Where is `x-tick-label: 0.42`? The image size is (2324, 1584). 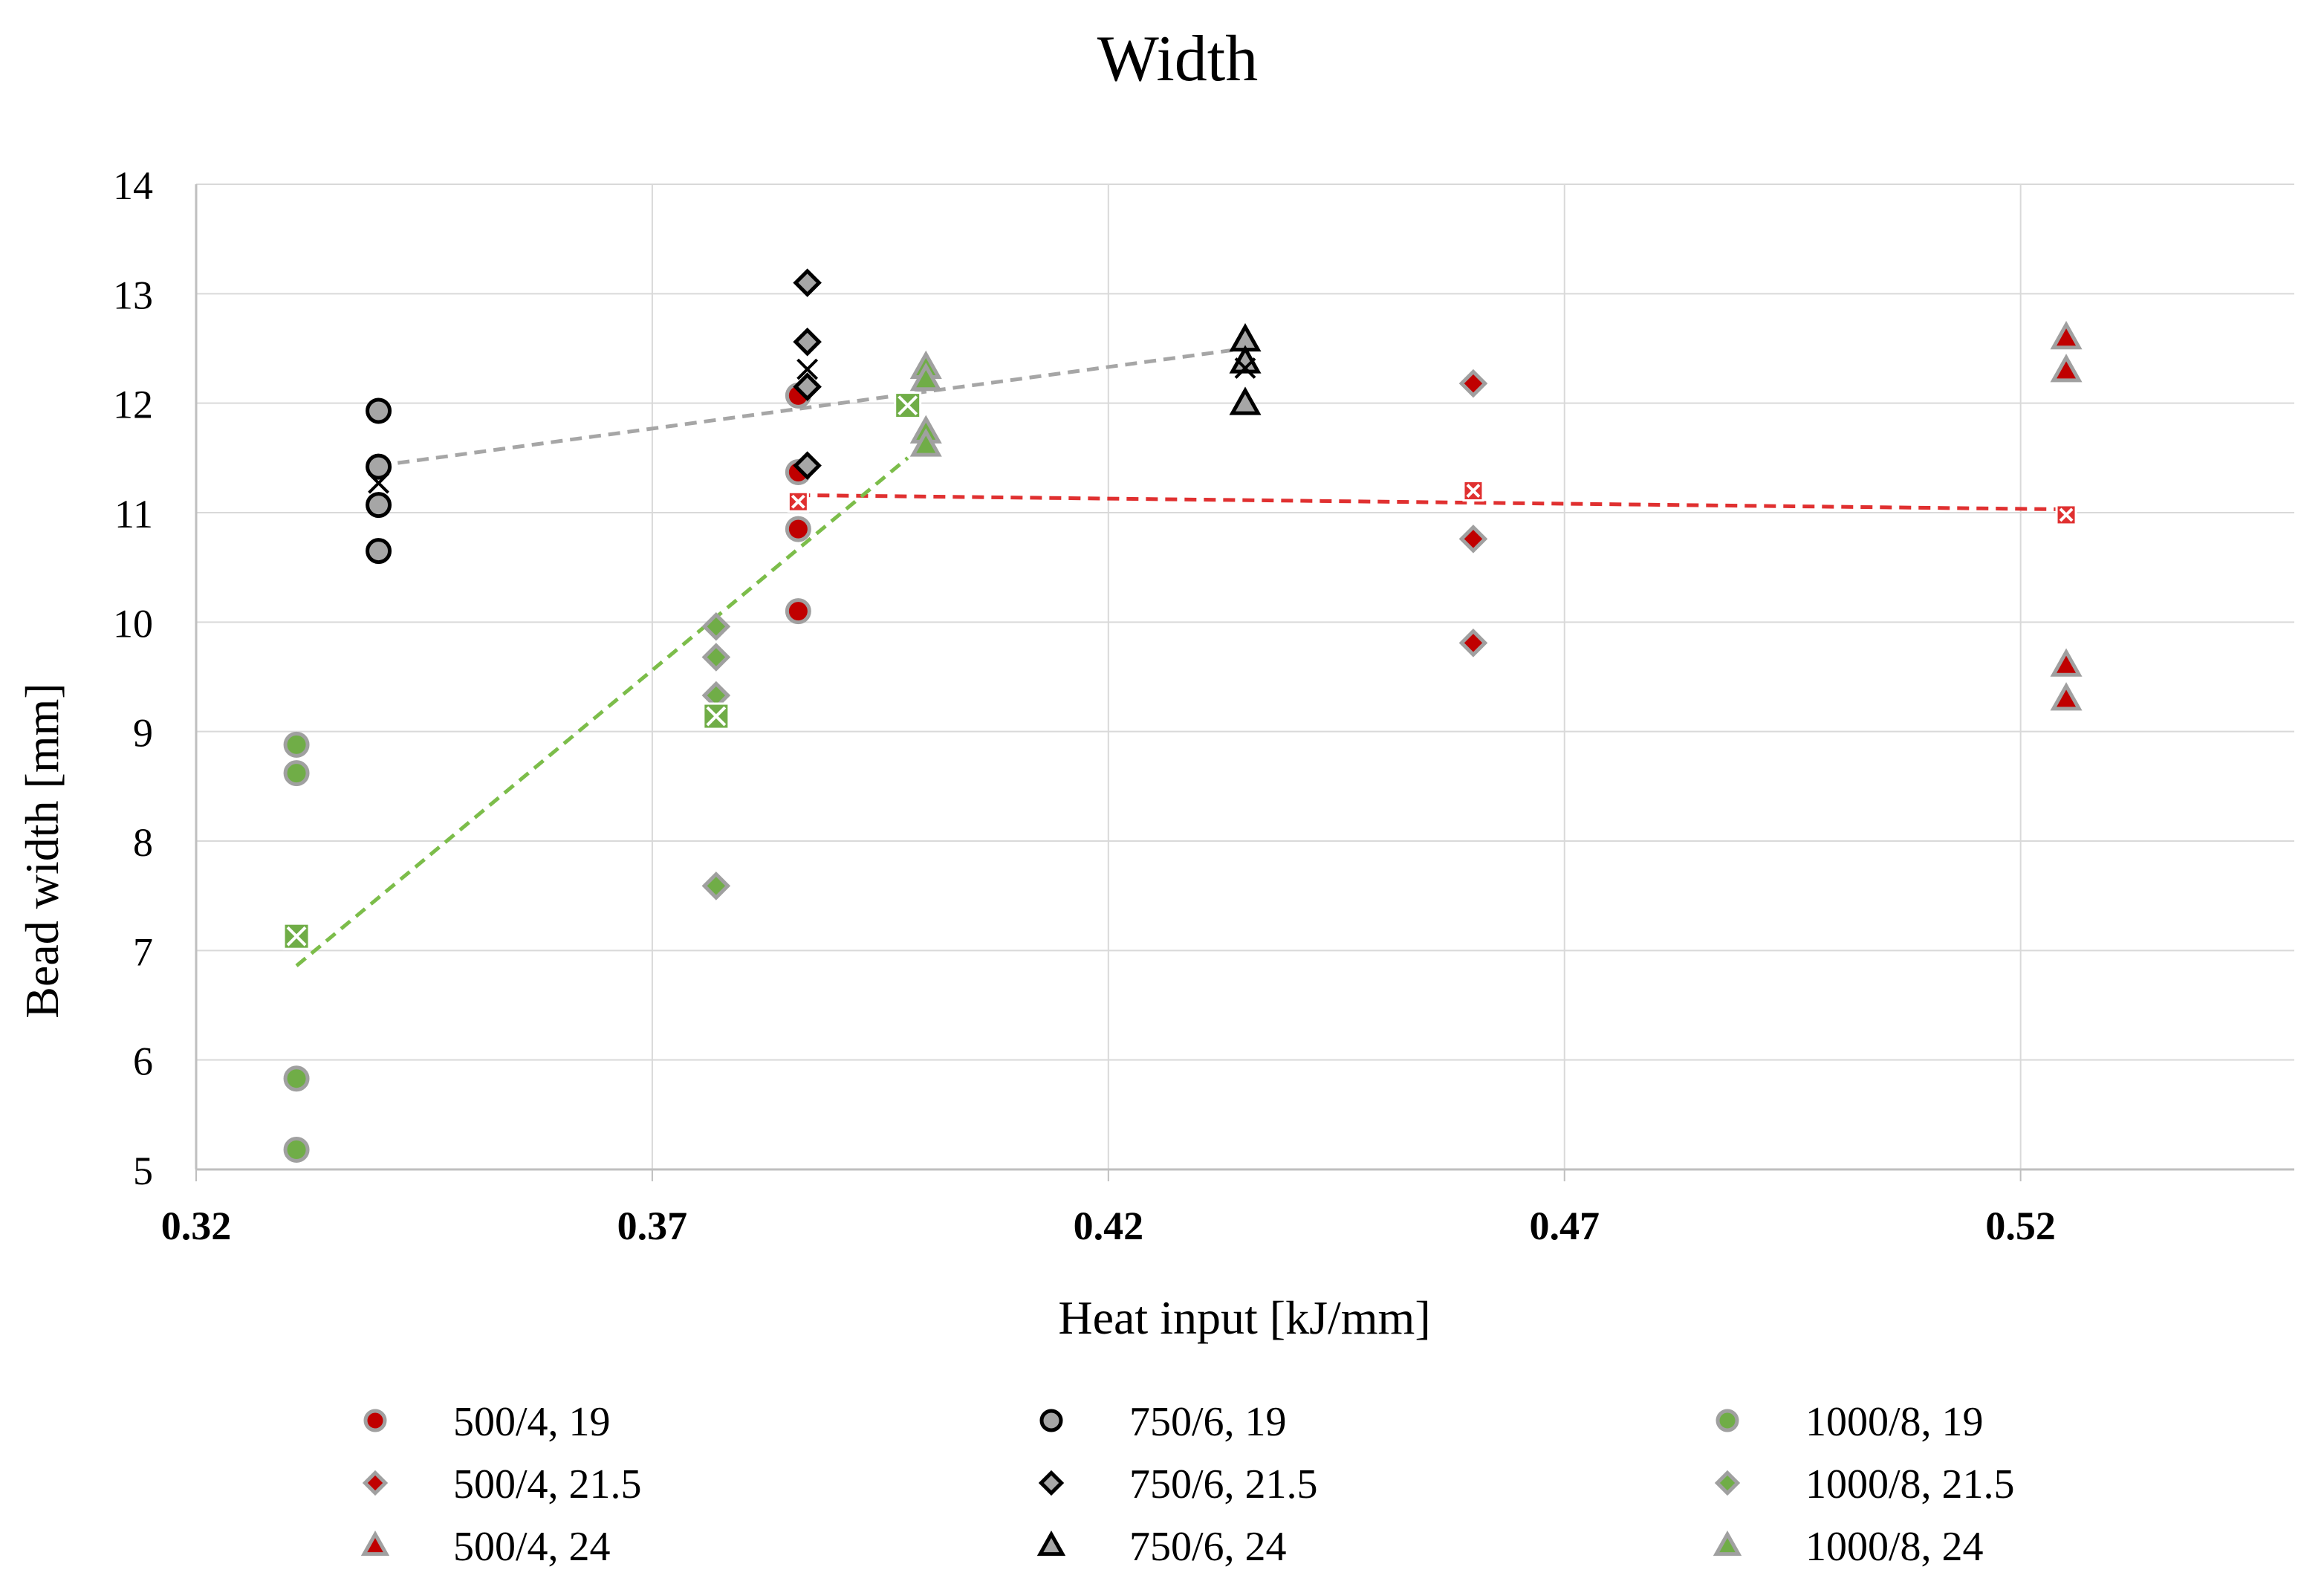
x-tick-label: 0.42 is located at coordinates (1109, 1226).